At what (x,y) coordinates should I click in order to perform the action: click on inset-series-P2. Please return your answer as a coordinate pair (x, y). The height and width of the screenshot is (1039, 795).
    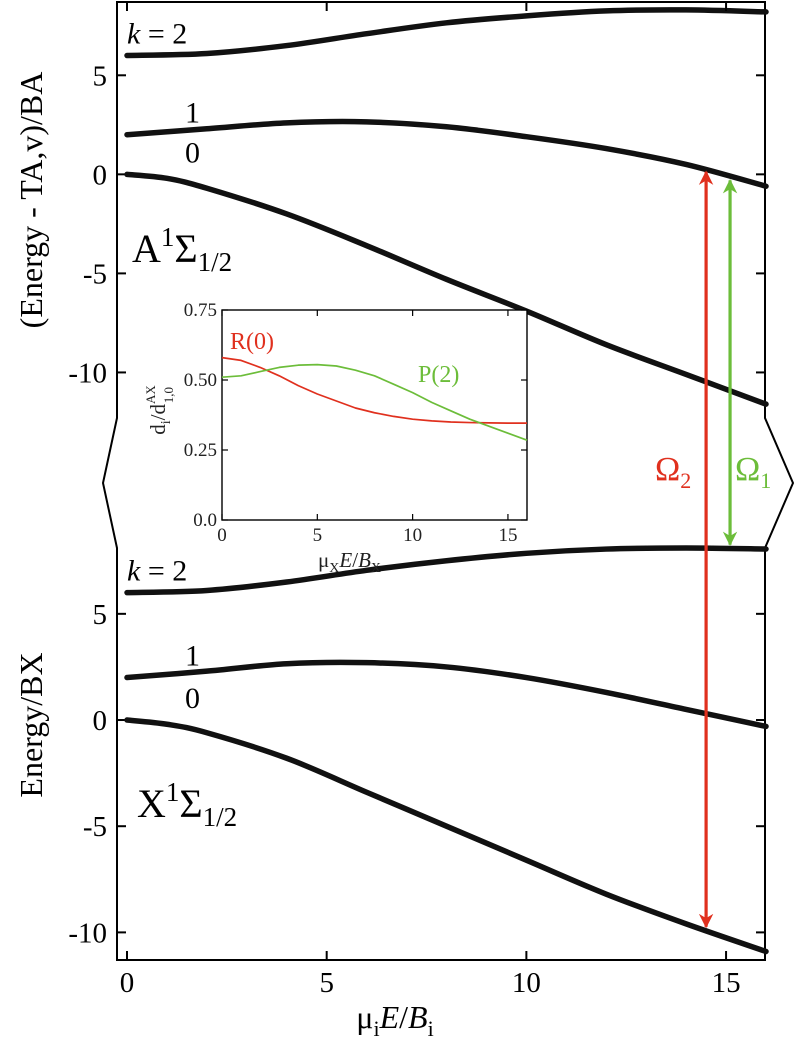
    Looking at the image, I should click on (374, 402).